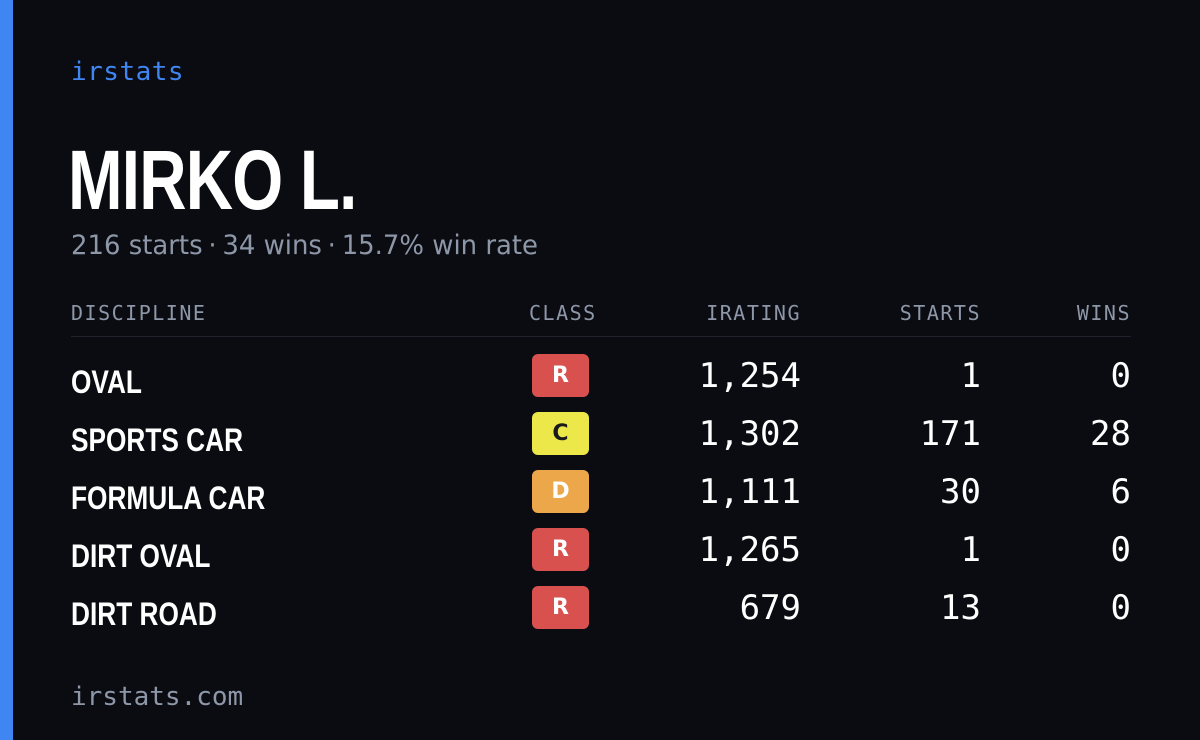  Describe the element at coordinates (128, 72) in the screenshot. I see `brand-logo: irstats` at that location.